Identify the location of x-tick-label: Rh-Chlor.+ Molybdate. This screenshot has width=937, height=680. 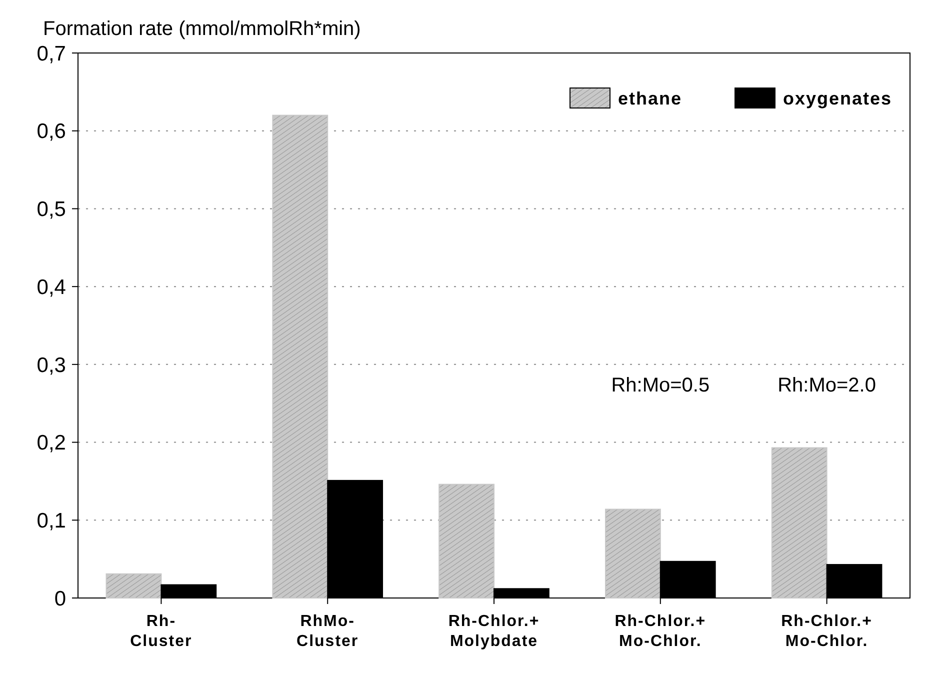
(494, 631).